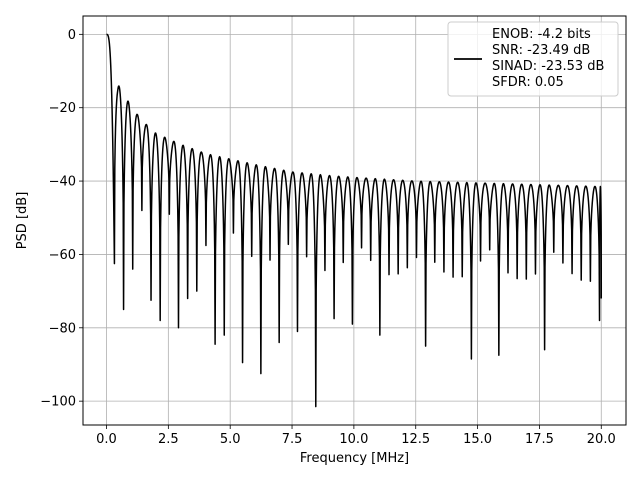 This screenshot has height=480, width=640. I want to click on y-tick-label: −60, so click(62, 255).